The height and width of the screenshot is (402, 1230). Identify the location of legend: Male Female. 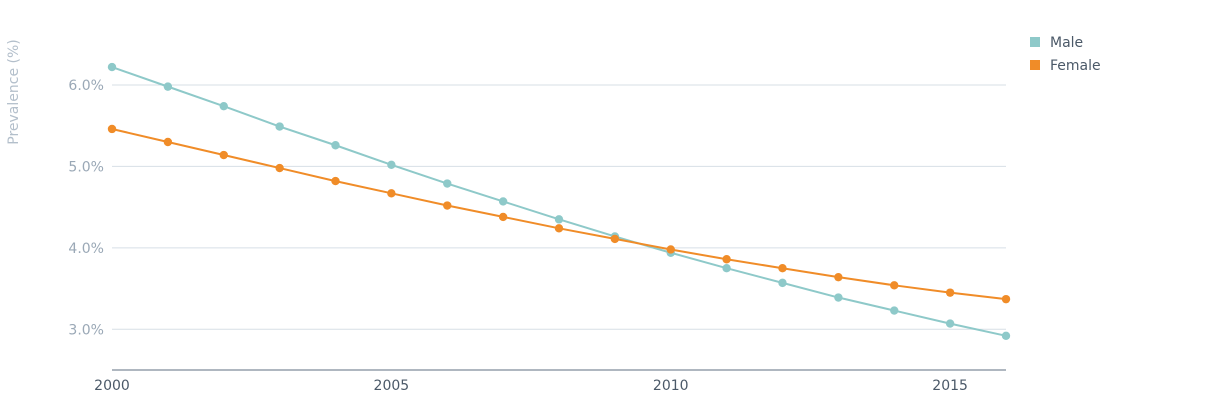
(1065, 54).